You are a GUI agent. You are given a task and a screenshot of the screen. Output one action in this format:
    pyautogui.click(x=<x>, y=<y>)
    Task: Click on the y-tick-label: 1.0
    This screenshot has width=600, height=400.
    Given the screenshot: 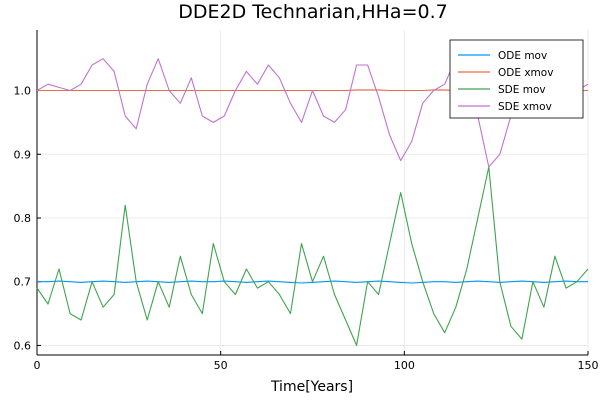 What is the action you would take?
    pyautogui.click(x=23, y=91)
    